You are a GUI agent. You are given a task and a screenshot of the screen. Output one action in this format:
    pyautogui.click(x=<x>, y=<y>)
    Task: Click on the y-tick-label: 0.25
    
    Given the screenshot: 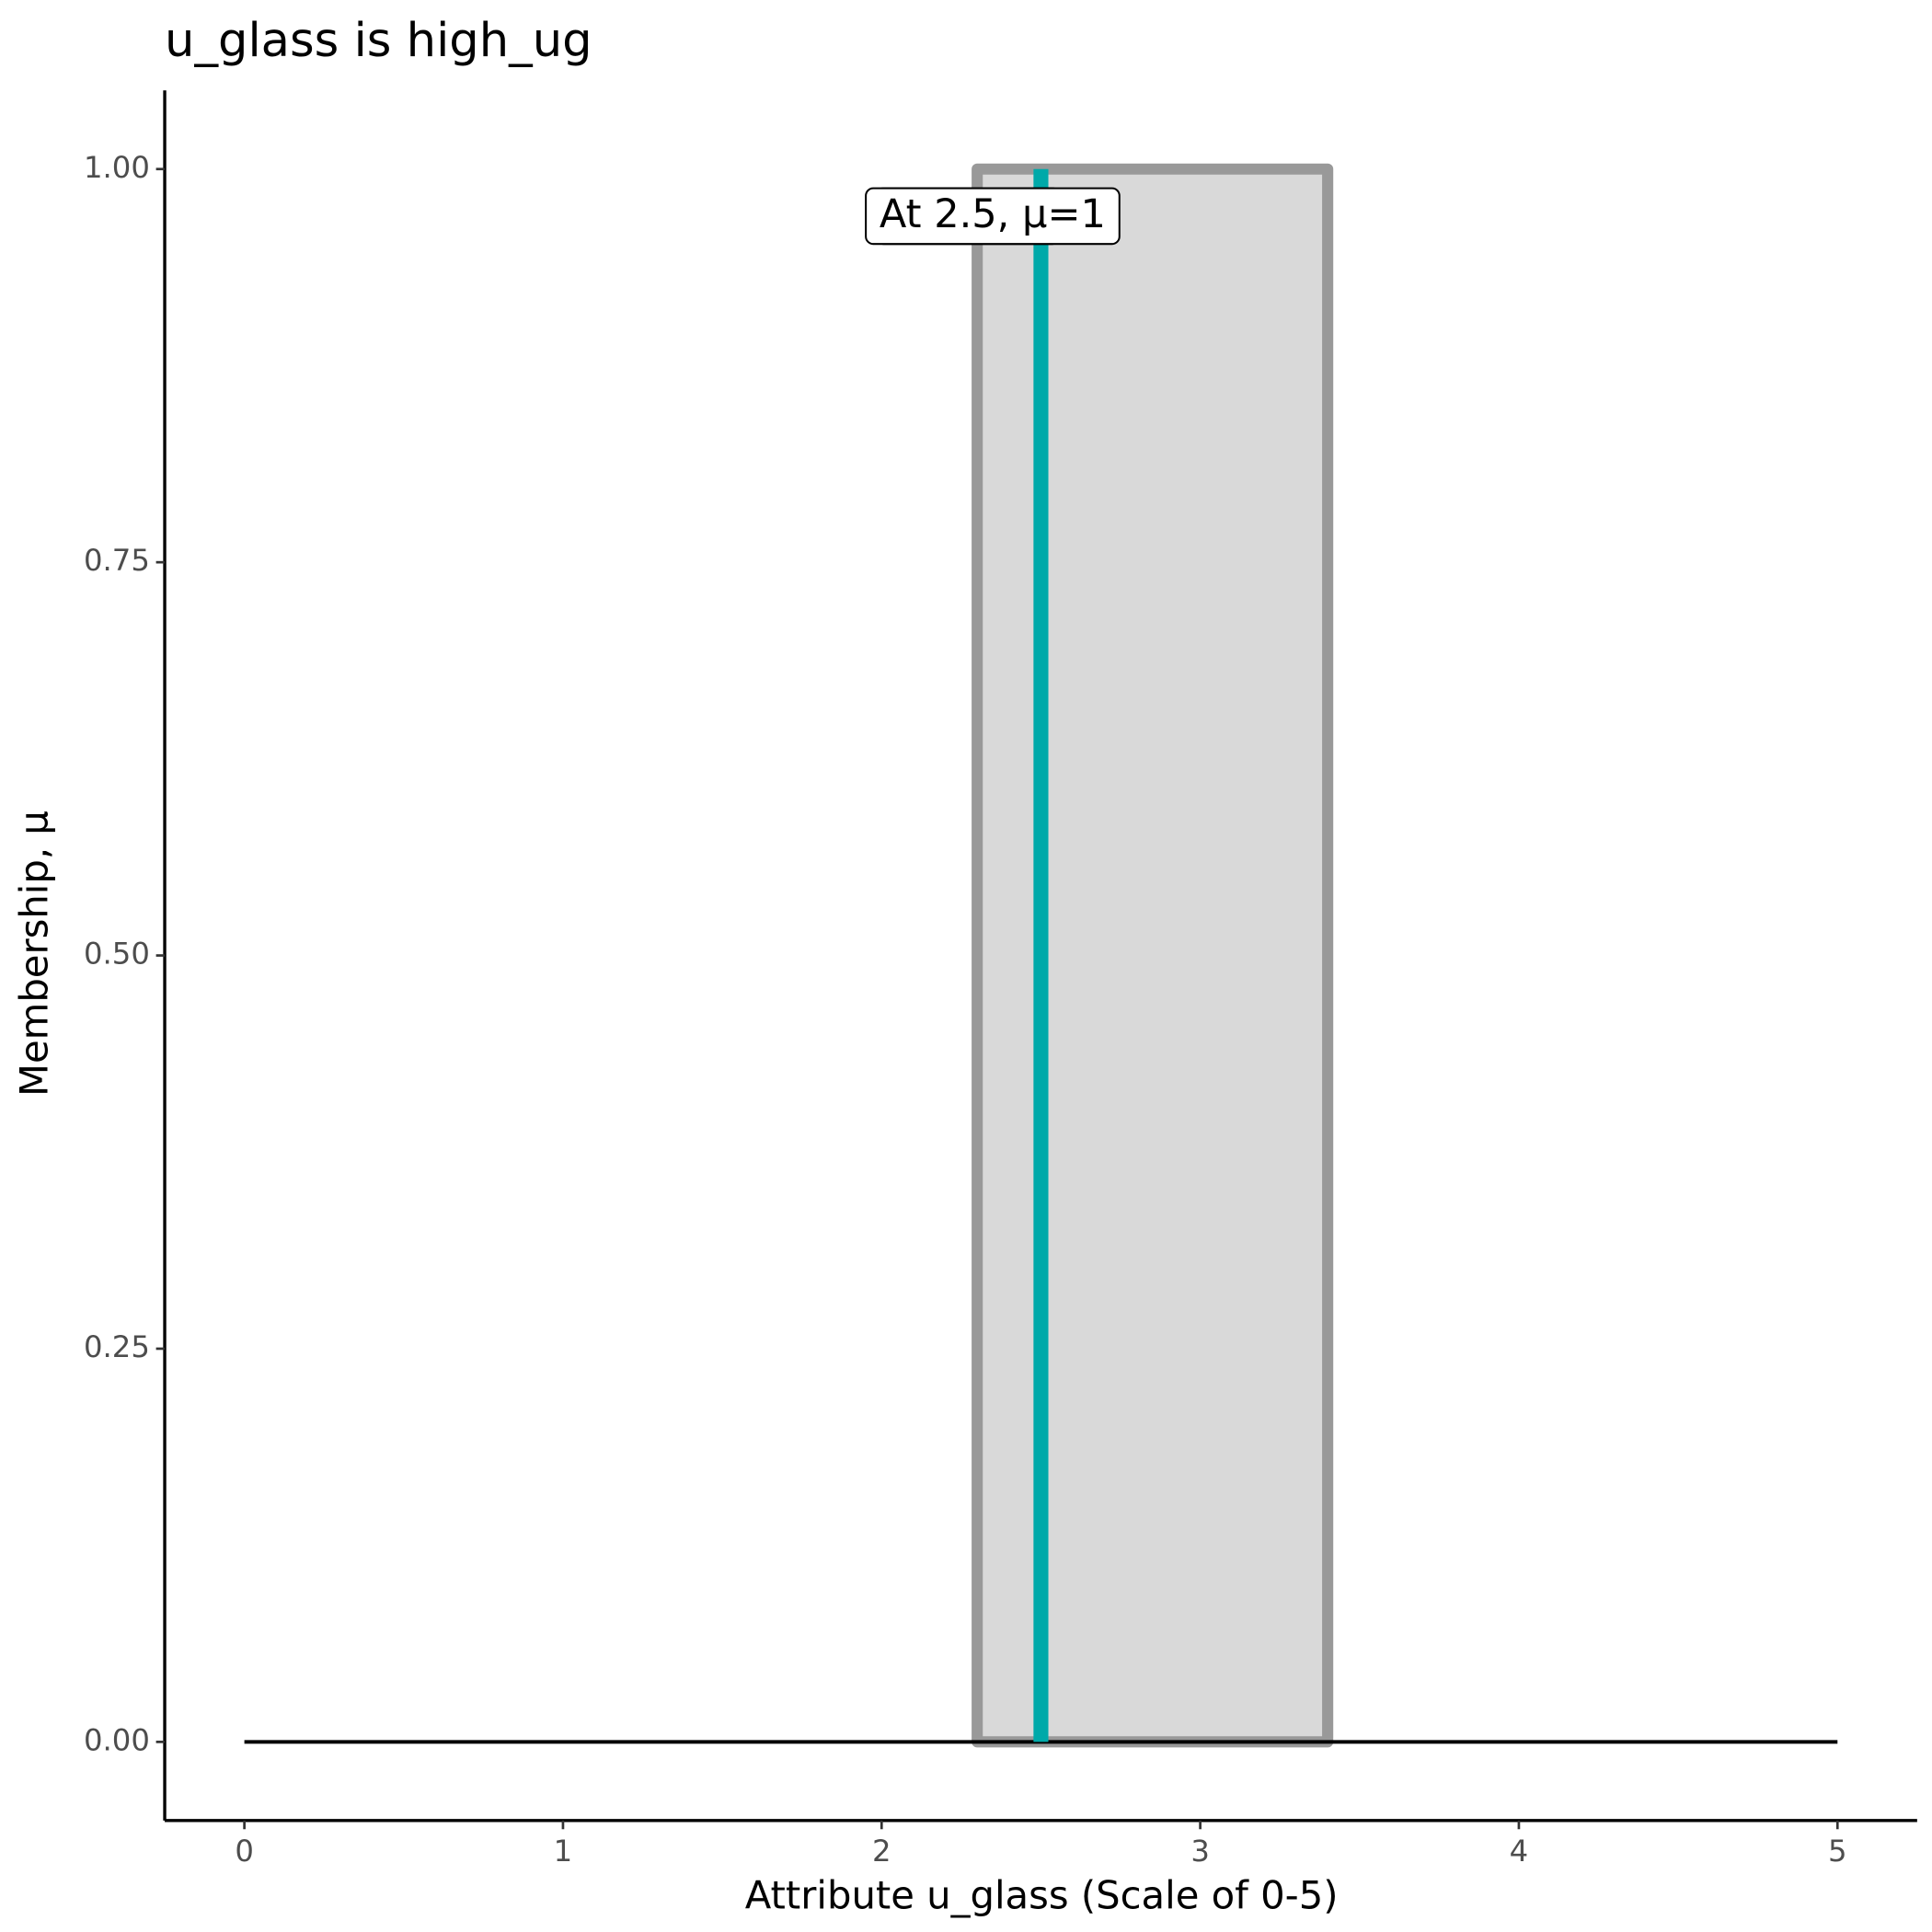 What is the action you would take?
    pyautogui.click(x=117, y=1346)
    